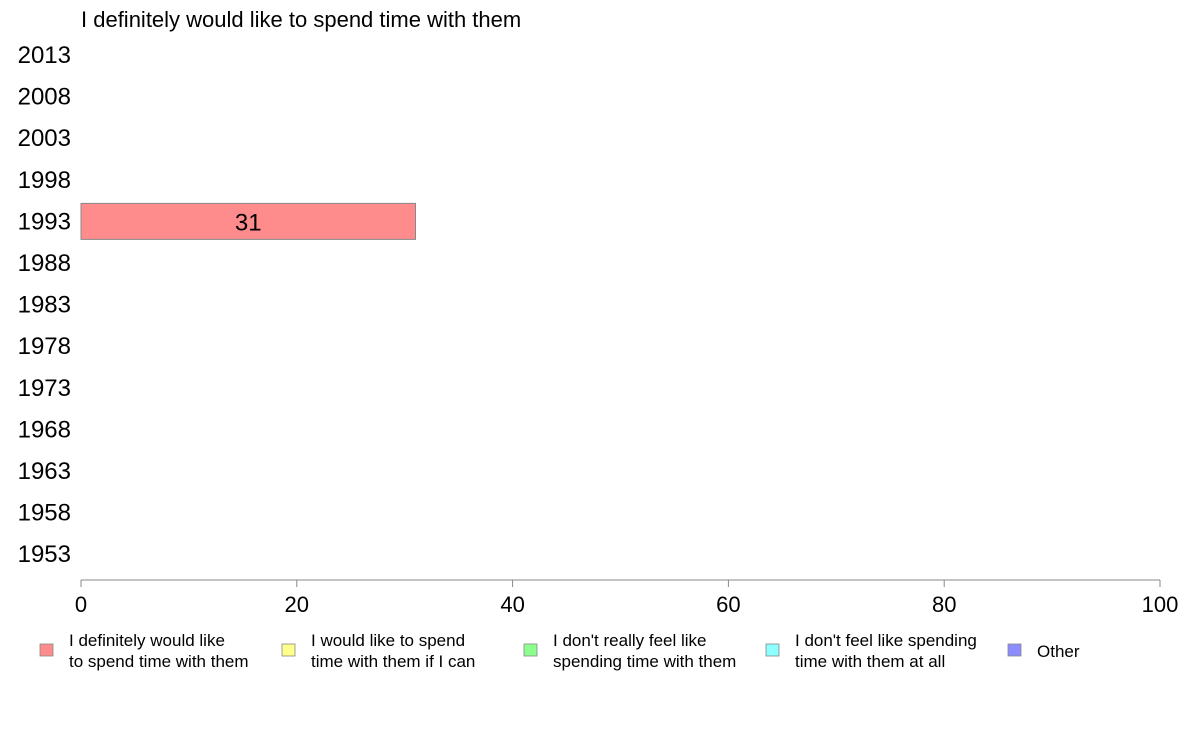 This screenshot has width=1188, height=736. Describe the element at coordinates (44, 180) in the screenshot. I see `y-tick-label-1998: 1998` at that location.